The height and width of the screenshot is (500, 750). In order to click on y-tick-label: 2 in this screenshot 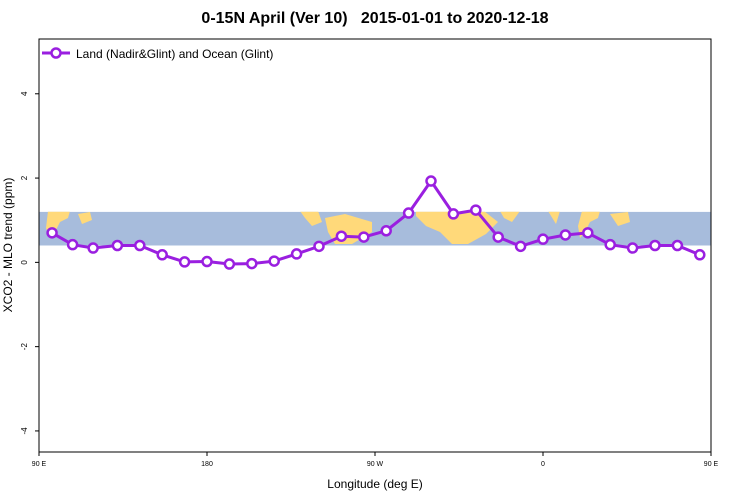, I will do `click(24, 177)`.